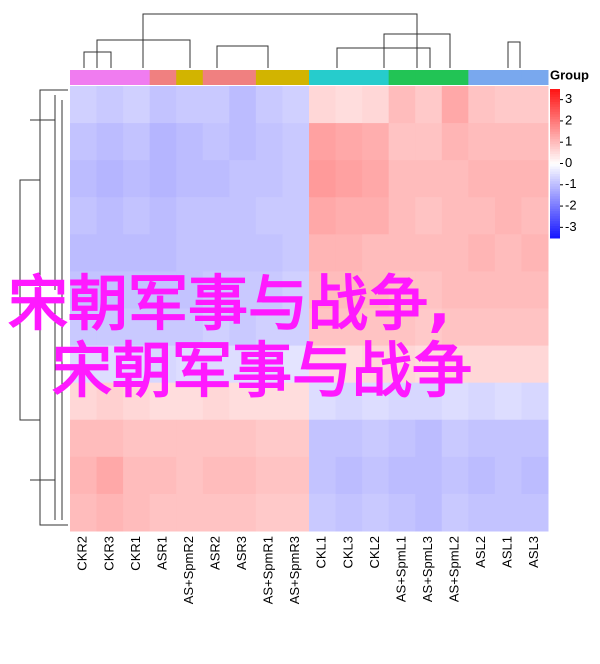 This screenshot has height=664, width=600. Describe the element at coordinates (507, 552) in the screenshot. I see `column-label: ASL1` at that location.